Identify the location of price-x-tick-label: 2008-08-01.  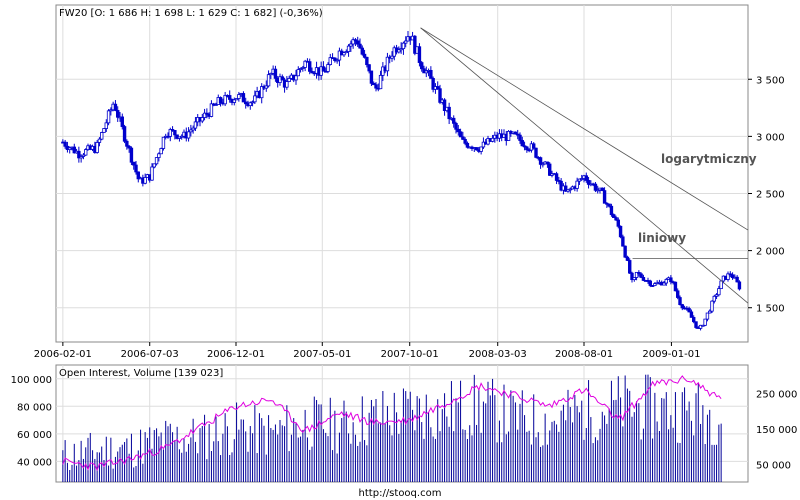
(584, 354).